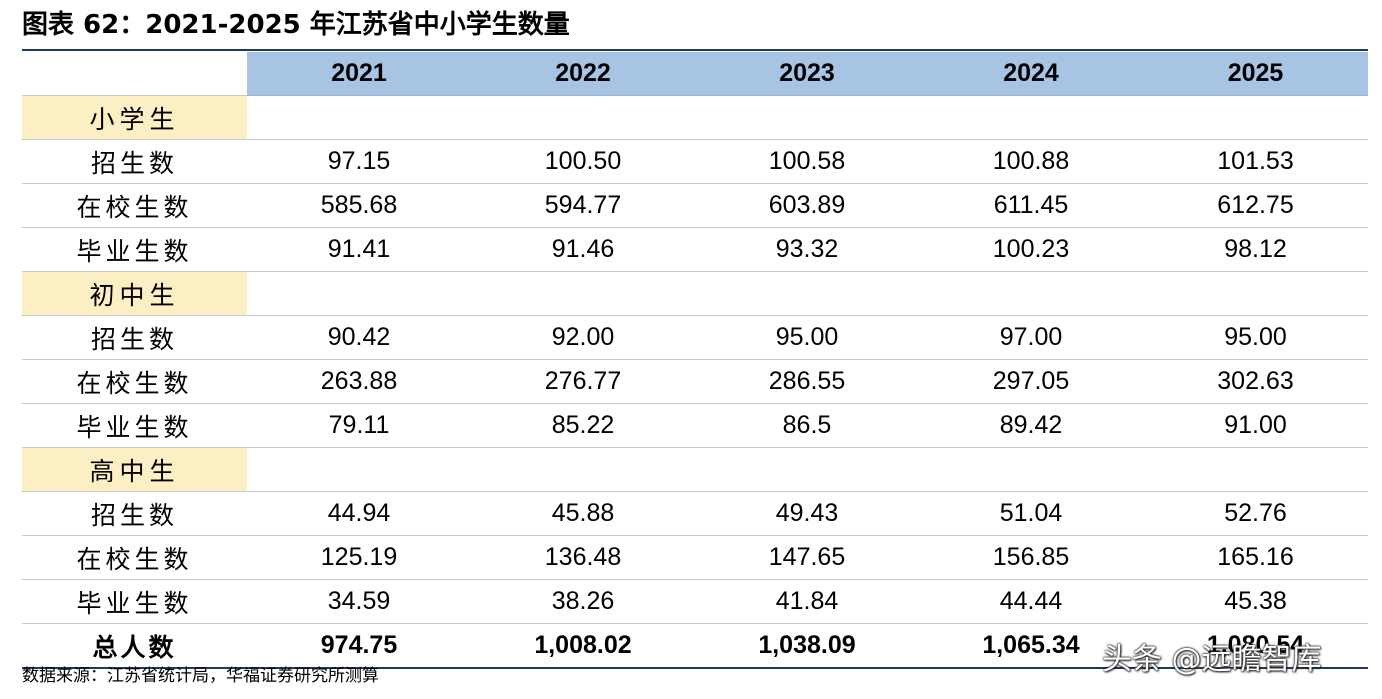 The image size is (1382, 699). I want to click on value-cell: 612.75, so click(1255, 205).